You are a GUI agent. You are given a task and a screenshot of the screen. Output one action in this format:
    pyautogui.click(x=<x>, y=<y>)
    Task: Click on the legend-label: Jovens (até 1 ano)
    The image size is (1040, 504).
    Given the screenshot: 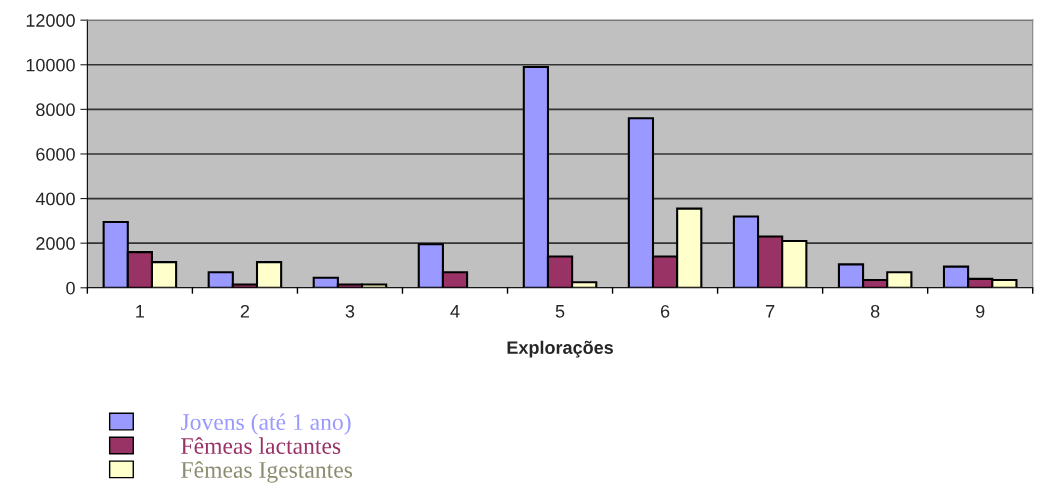 What is the action you would take?
    pyautogui.click(x=265, y=424)
    